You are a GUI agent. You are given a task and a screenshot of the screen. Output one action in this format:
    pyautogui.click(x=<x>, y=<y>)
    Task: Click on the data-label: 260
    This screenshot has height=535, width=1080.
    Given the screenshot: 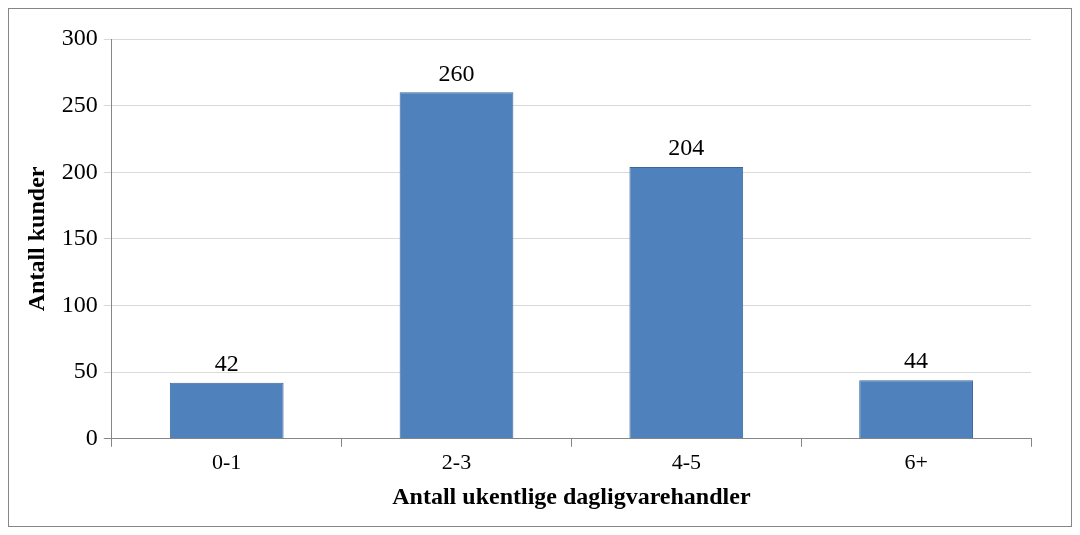 What is the action you would take?
    pyautogui.click(x=456, y=72)
    